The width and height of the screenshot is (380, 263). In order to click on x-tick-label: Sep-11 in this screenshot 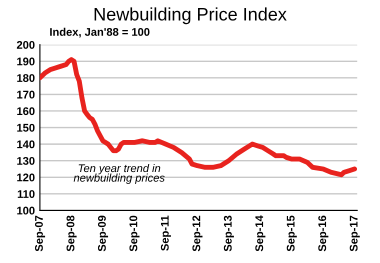, I will do `click(165, 233)`.